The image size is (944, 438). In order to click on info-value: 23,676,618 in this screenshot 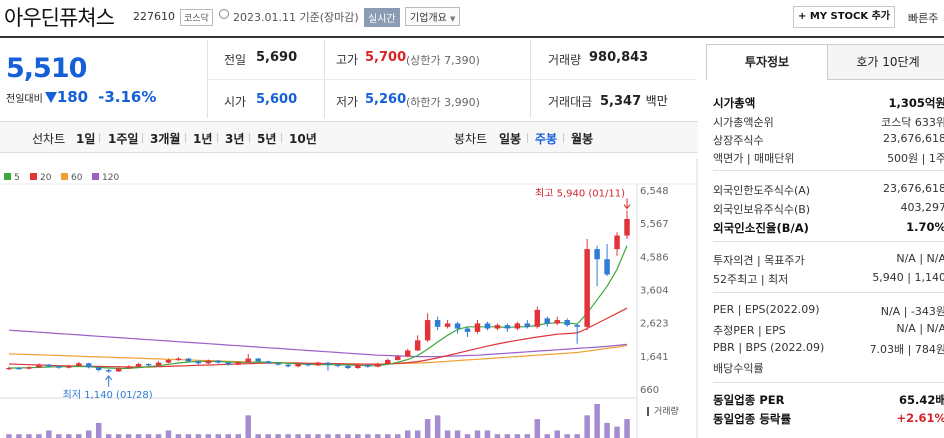, I will do `click(913, 138)`.